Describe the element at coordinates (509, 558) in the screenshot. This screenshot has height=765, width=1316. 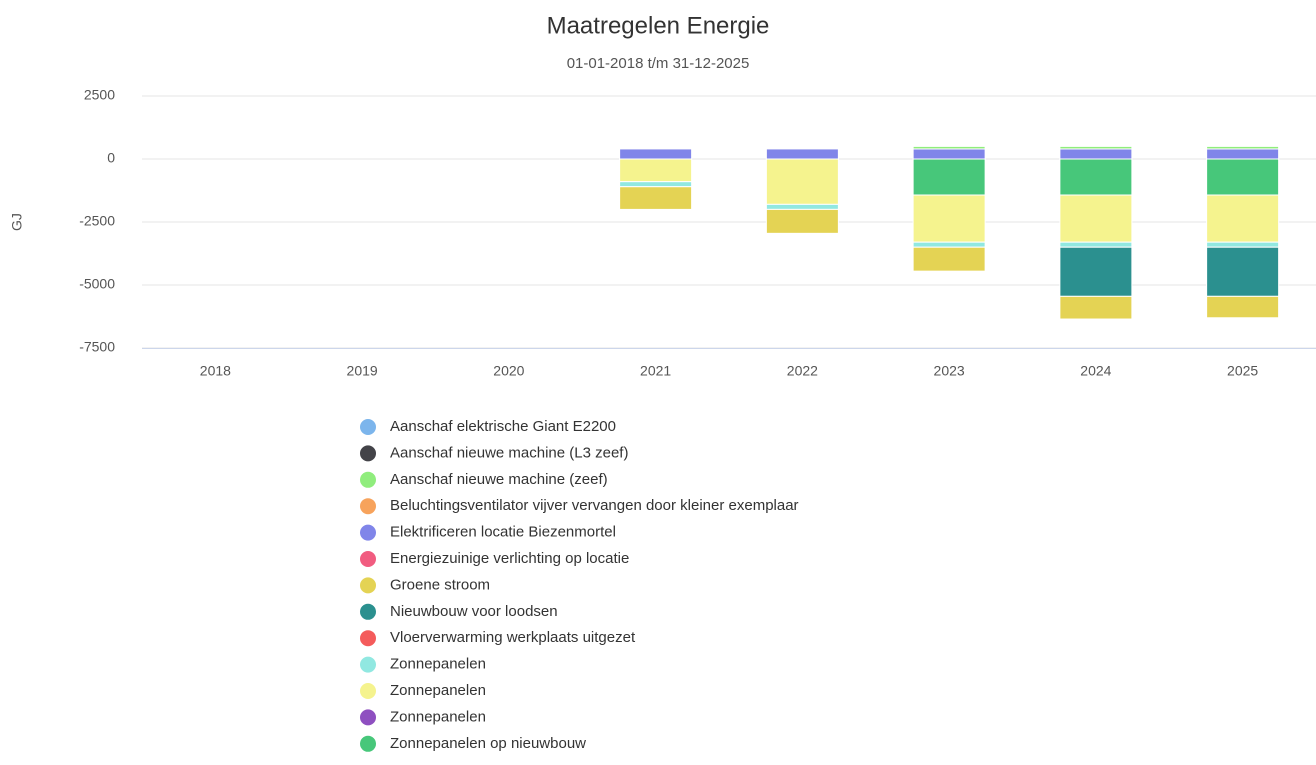
I see `legend-label: Energiezuinige verlichting op locatie` at that location.